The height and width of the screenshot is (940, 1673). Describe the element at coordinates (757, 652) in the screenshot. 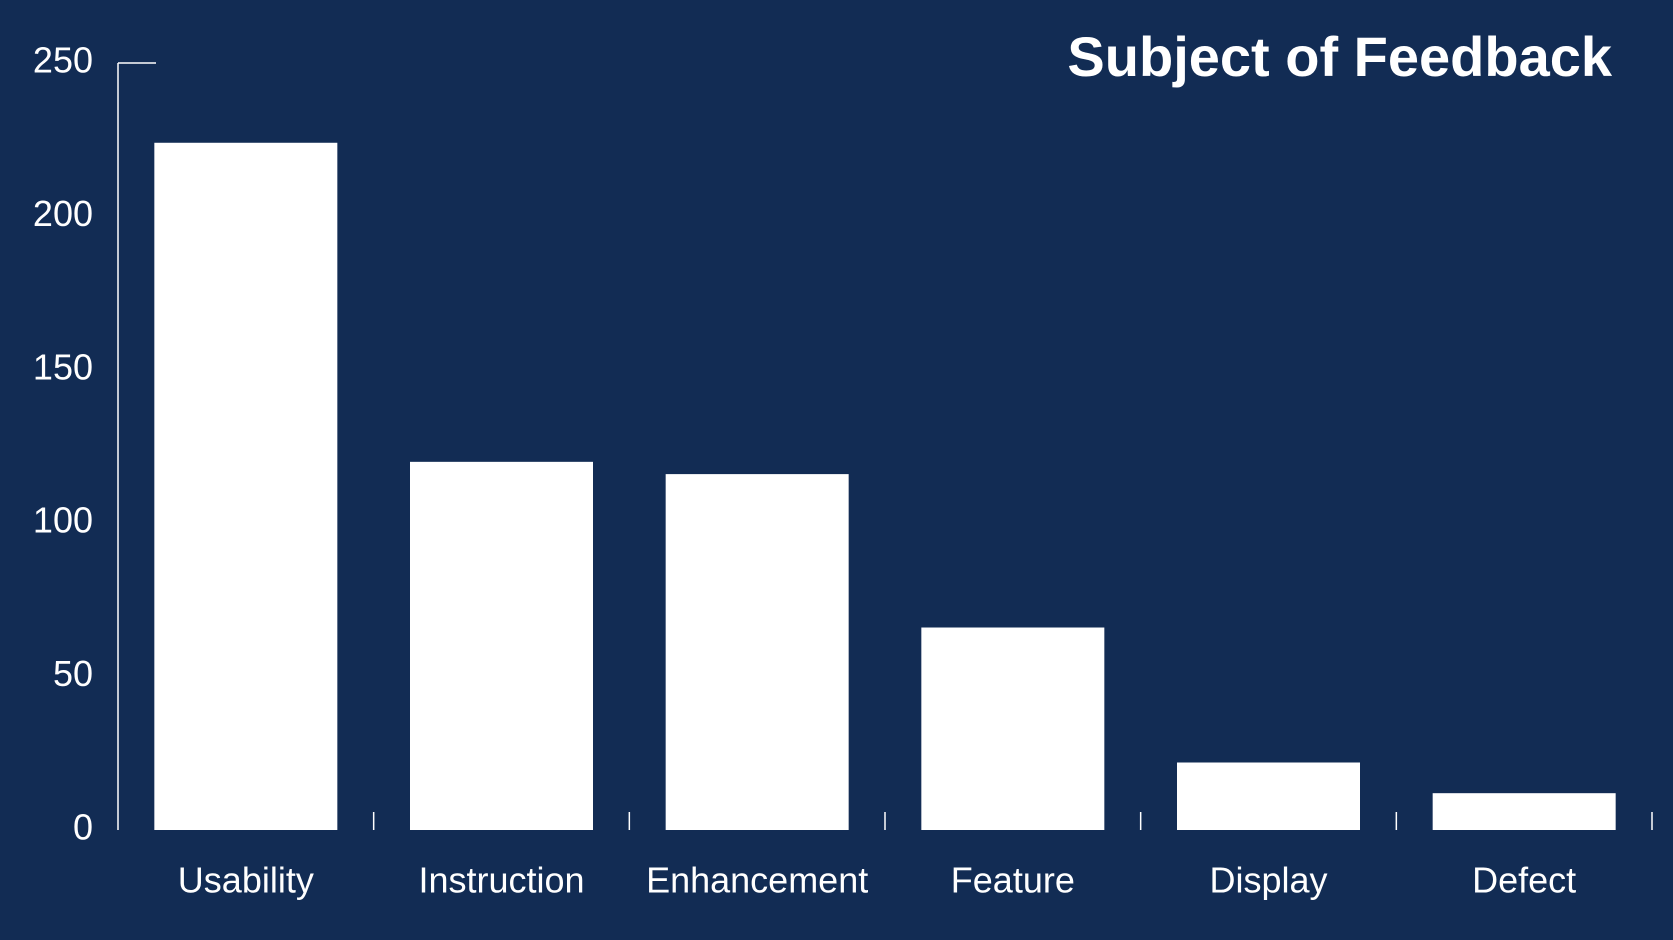

I see `bar-enhancement` at that location.